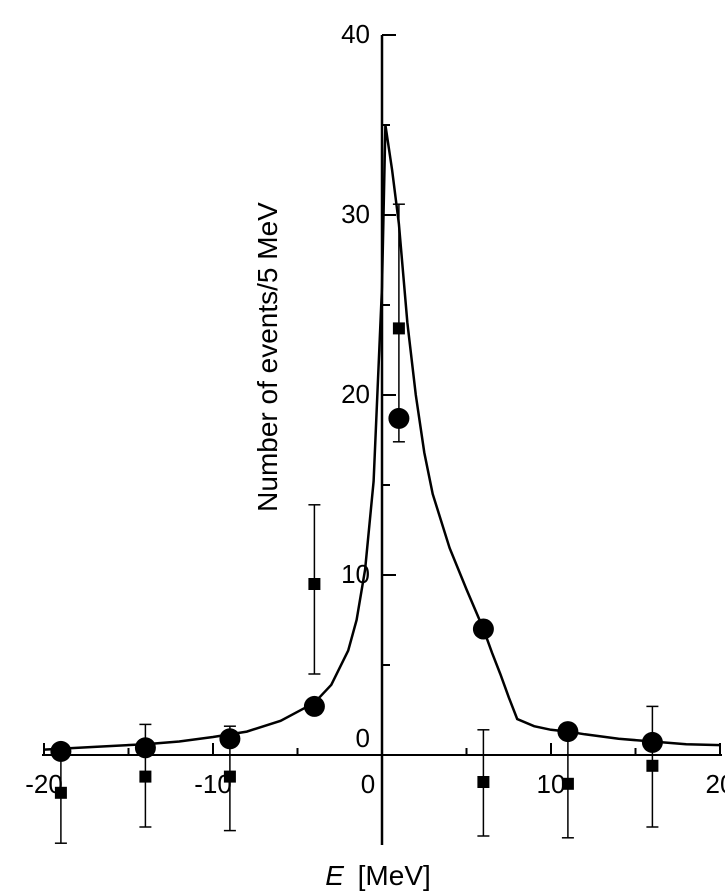 The height and width of the screenshot is (892, 725). What do you see at coordinates (394, 875) in the screenshot?
I see `x-axis-label-unit: [MeV]` at bounding box center [394, 875].